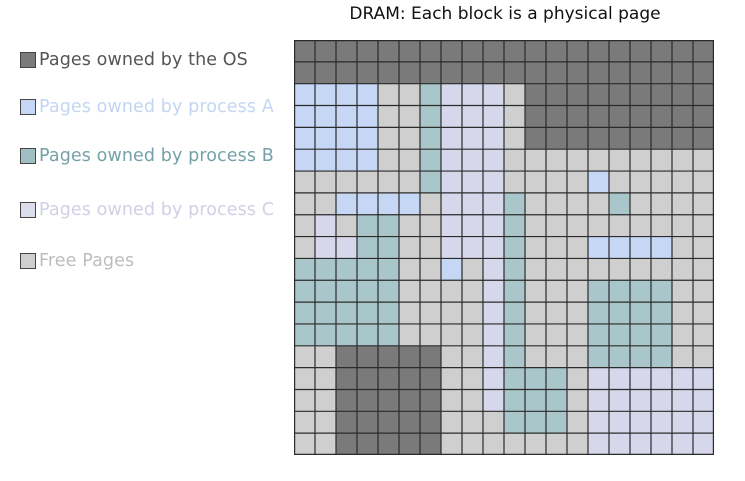 This screenshot has width=745, height=481. What do you see at coordinates (28, 210) in the screenshot?
I see `legend-swatch-process-c` at bounding box center [28, 210].